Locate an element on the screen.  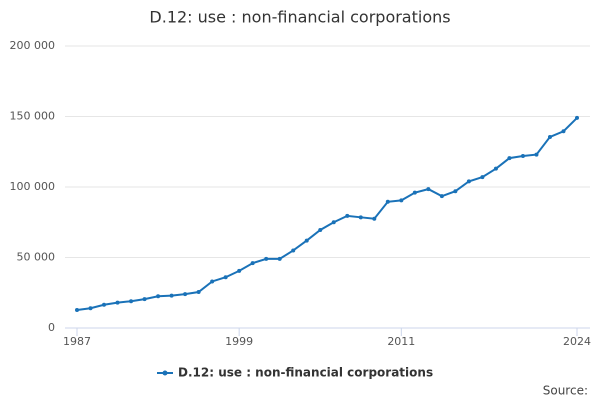
y-tick-label: 100 000 is located at coordinates (33, 186).